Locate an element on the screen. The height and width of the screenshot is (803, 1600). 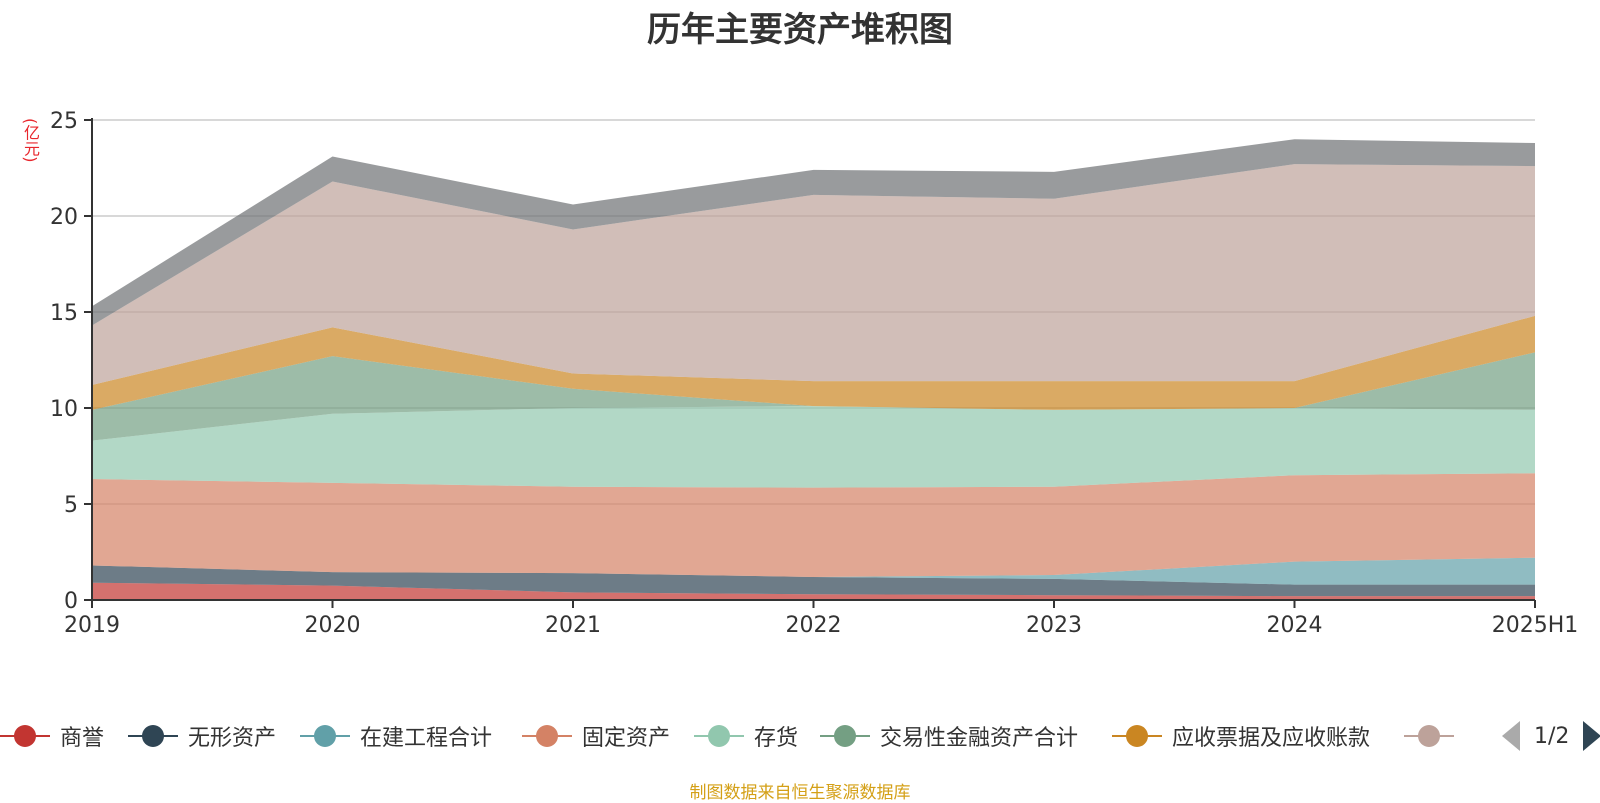
legend-item: 应收票据及应收账款 is located at coordinates (1241, 736).